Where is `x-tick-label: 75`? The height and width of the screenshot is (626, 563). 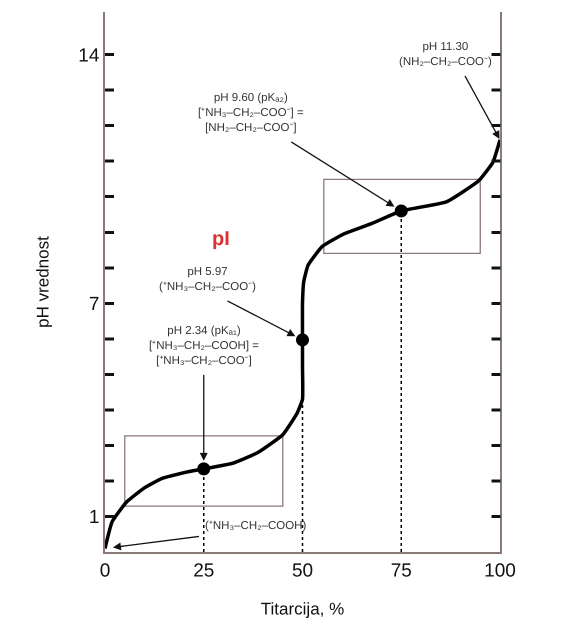
x-tick-label: 75 is located at coordinates (401, 571).